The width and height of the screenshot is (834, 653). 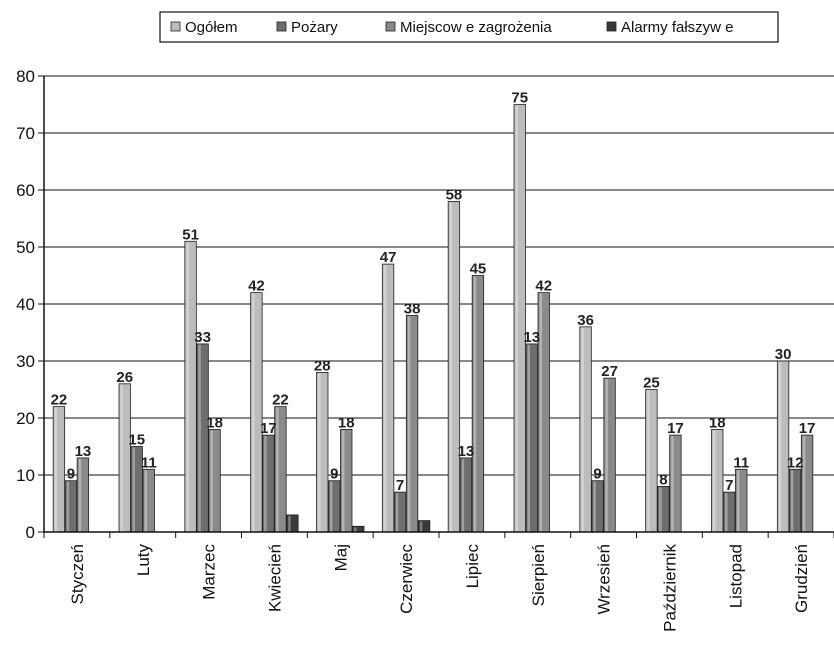 I want to click on y-tick-label: 40, so click(x=25, y=304).